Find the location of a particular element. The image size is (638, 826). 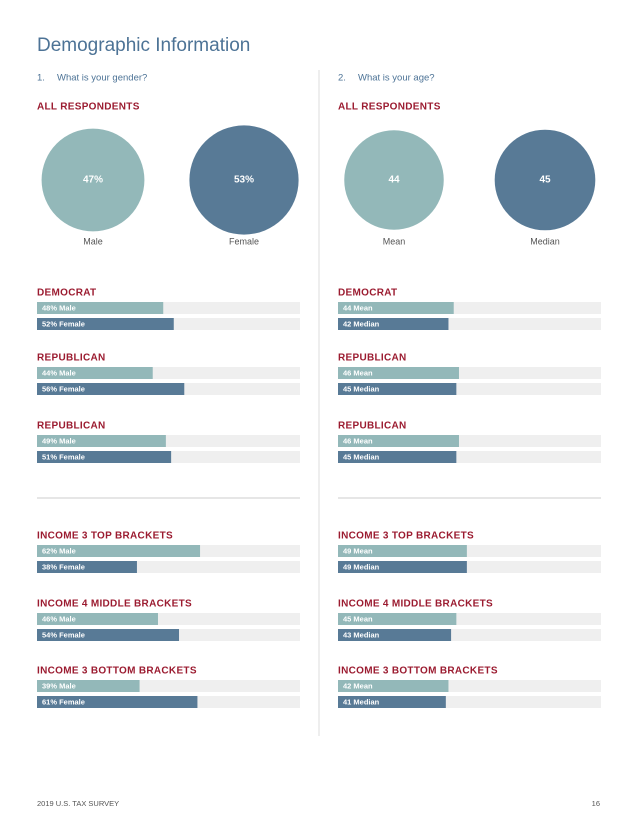

circle-label: Female is located at coordinates (244, 241).